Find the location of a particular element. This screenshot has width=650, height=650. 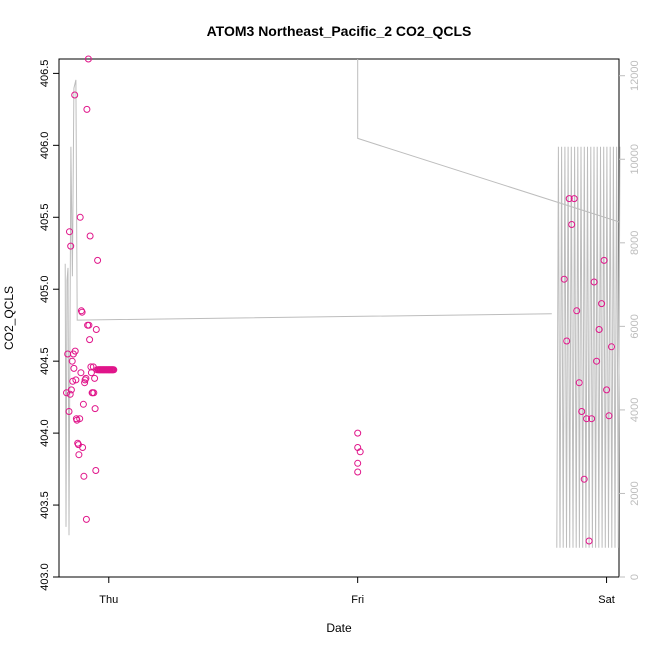

x-axis-label: Date is located at coordinates (339, 628).